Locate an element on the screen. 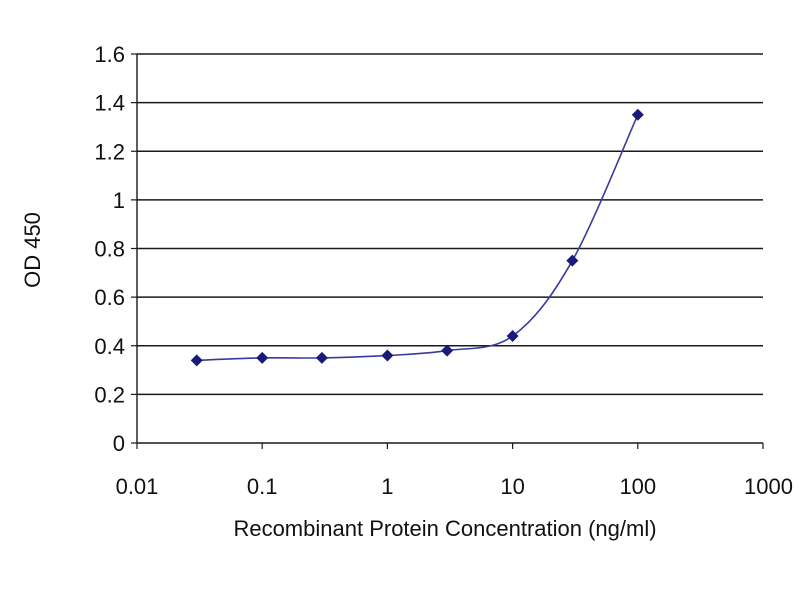 This screenshot has width=800, height=600. x-tick-label-1: 0.1 is located at coordinates (262, 486).